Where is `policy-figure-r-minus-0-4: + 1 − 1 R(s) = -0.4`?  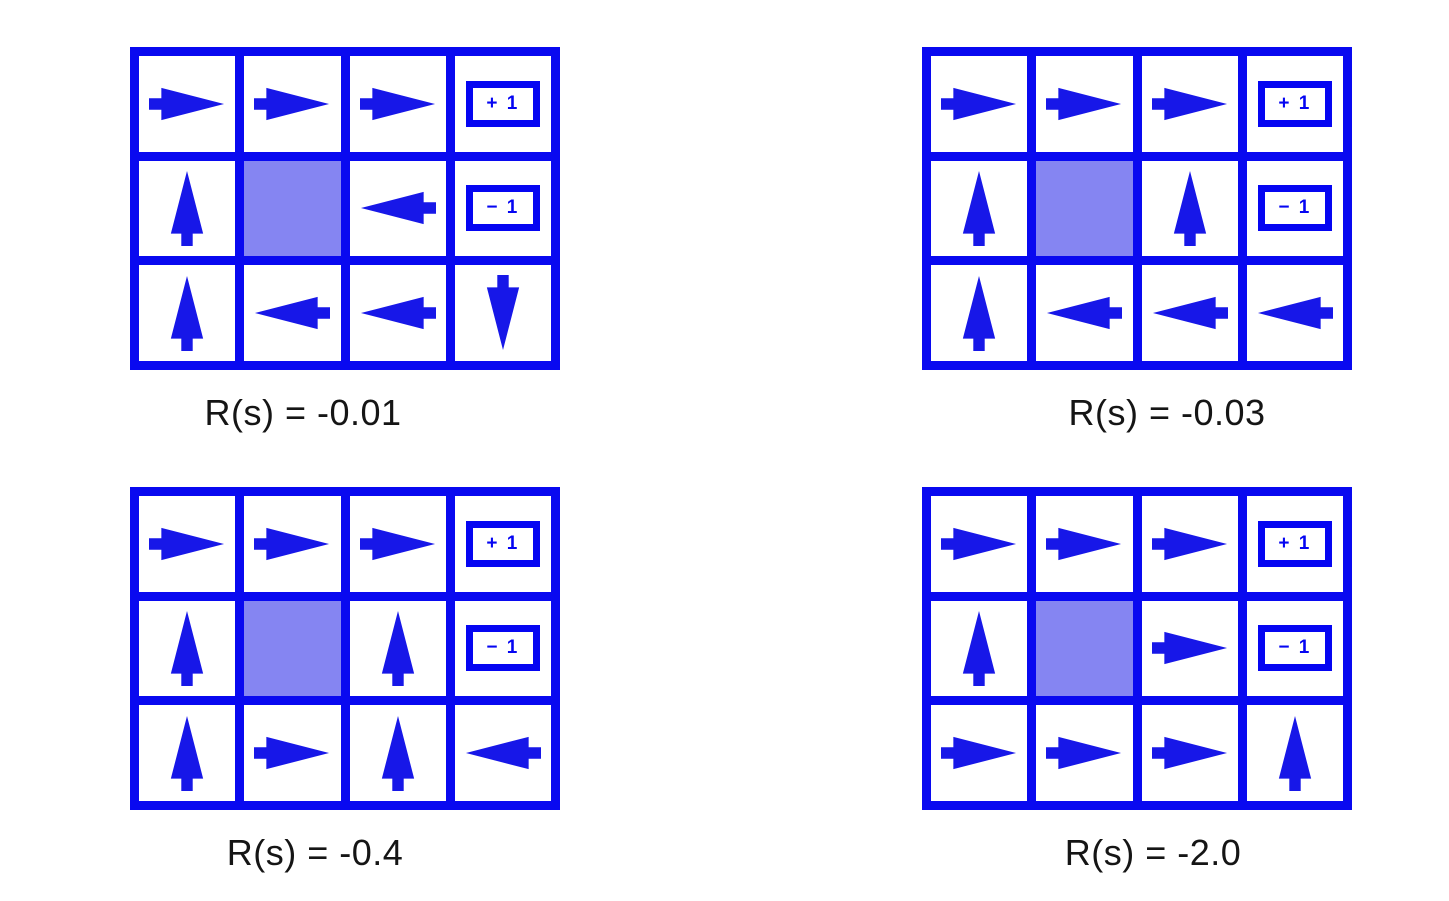 policy-figure-r-minus-0-4: + 1 − 1 R(s) = -0.4 is located at coordinates (345, 680).